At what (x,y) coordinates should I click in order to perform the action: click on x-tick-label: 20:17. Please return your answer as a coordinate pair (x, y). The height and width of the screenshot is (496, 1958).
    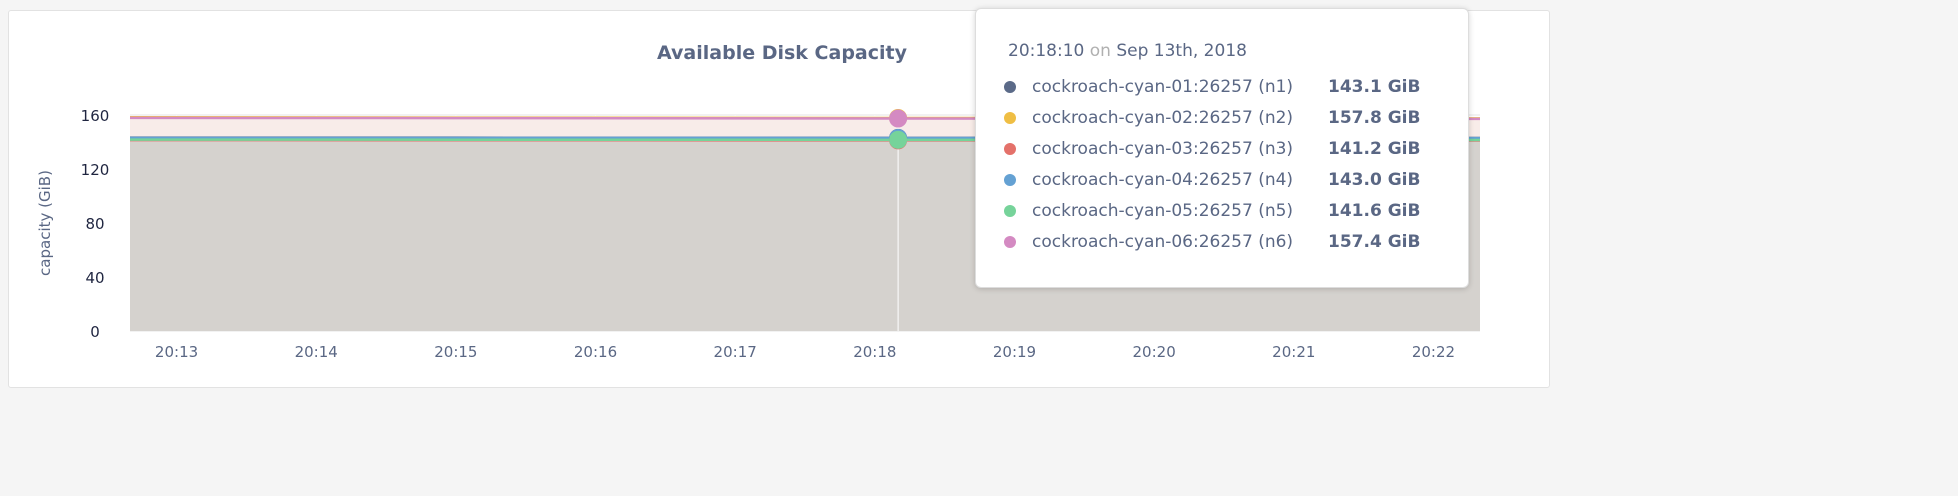
    Looking at the image, I should click on (735, 352).